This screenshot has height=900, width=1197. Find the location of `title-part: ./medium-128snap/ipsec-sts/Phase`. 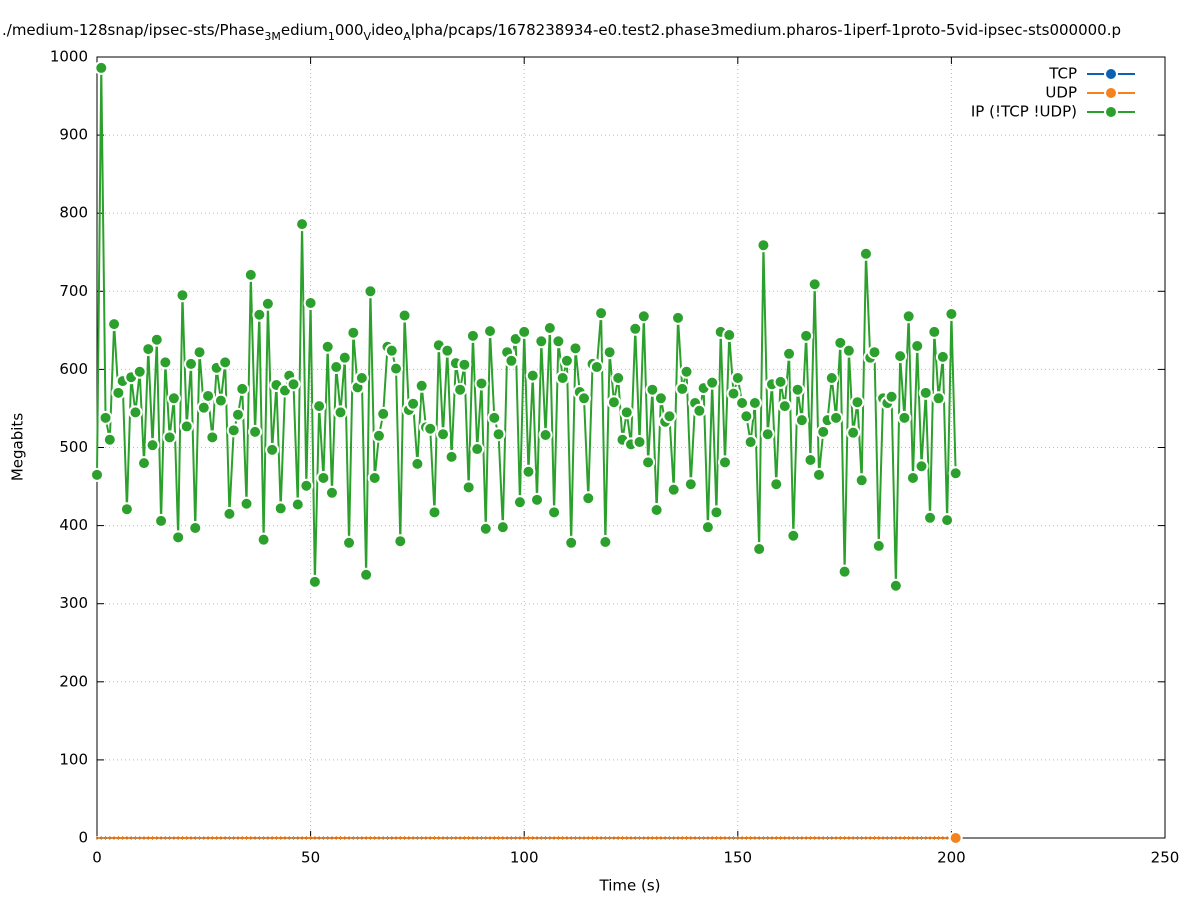

title-part: ./medium-128snap/ipsec-sts/Phase is located at coordinates (133, 30).